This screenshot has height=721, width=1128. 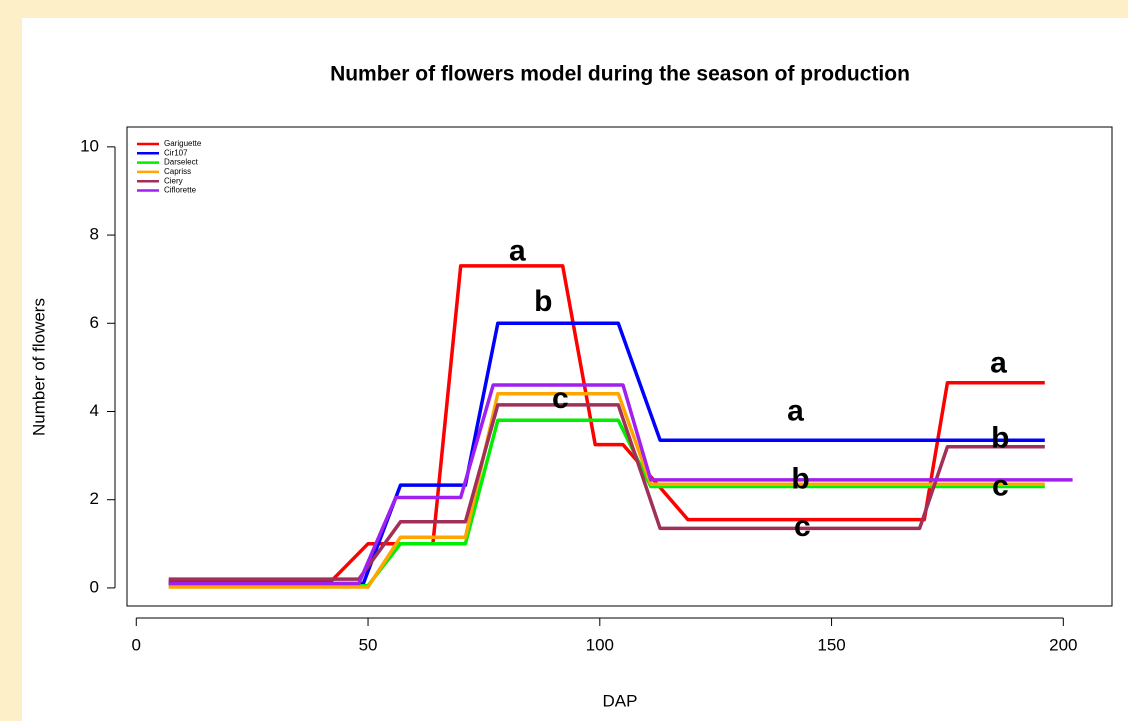 I want to click on y-tick-label: 6, so click(x=94, y=322).